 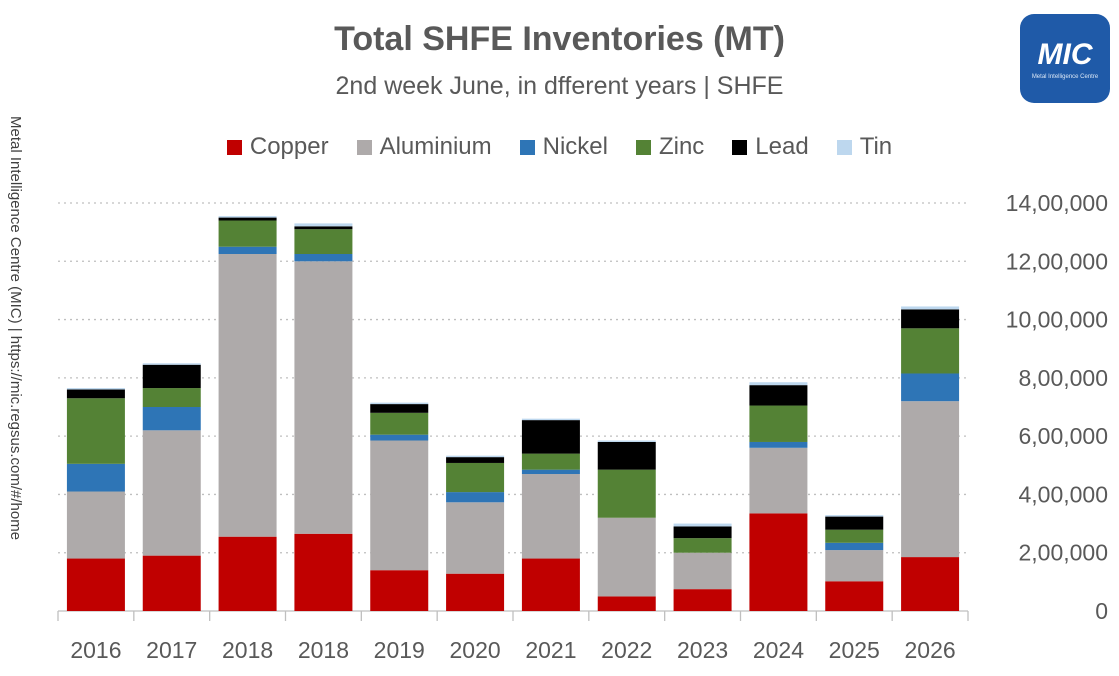 I want to click on legend-item-tin: Tin, so click(x=864, y=147).